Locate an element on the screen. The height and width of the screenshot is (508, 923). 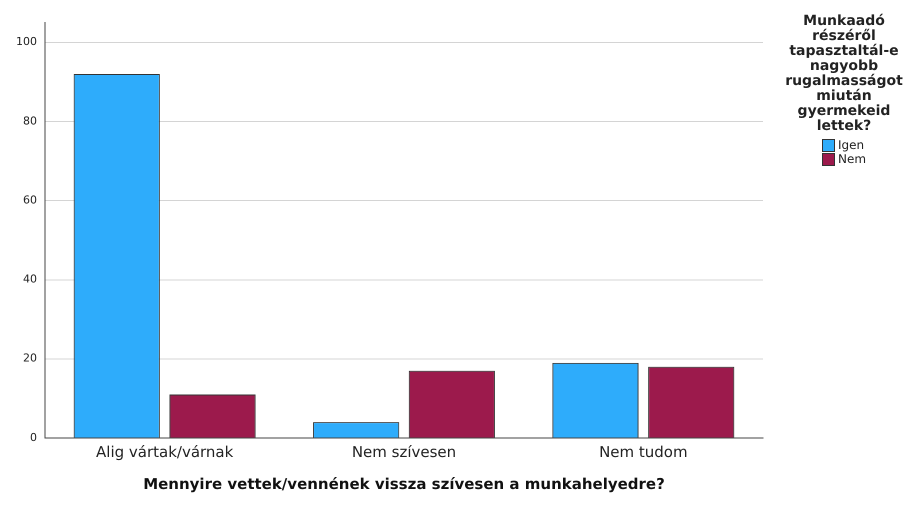
legend-label: Igen is located at coordinates (851, 145).